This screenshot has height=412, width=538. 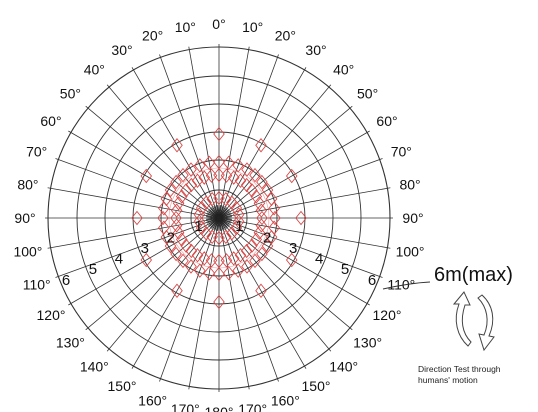 What do you see at coordinates (387, 315) in the screenshot?
I see `angle-label: 120°` at bounding box center [387, 315].